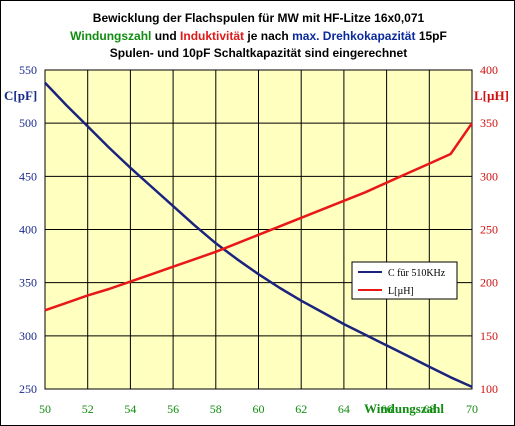 This screenshot has width=515, height=426. I want to click on y-left-tick-label: 250, so click(28, 389).